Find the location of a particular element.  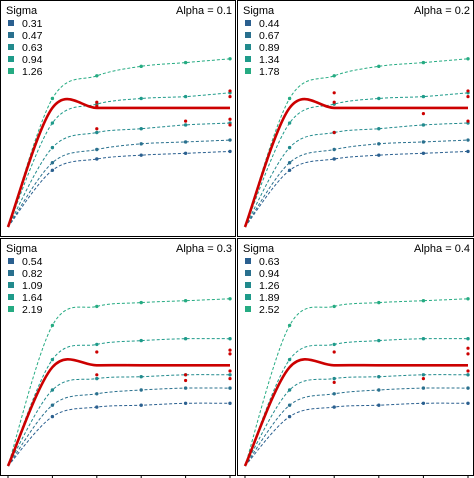

legend-label: 0.67 is located at coordinates (269, 36).